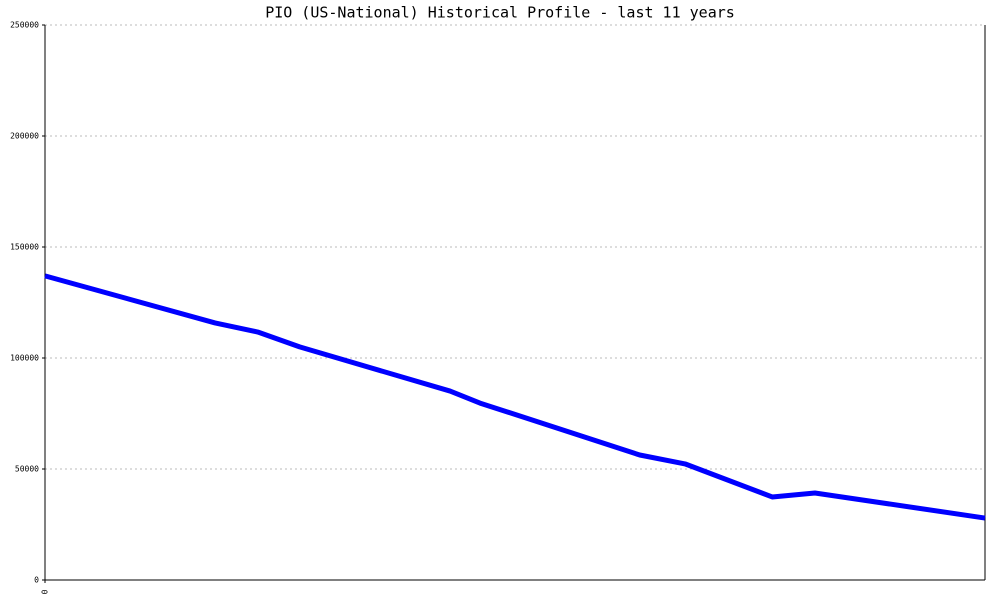 This screenshot has height=600, width=1000. Describe the element at coordinates (27, 469) in the screenshot. I see `y-tick-label: 50000` at that location.